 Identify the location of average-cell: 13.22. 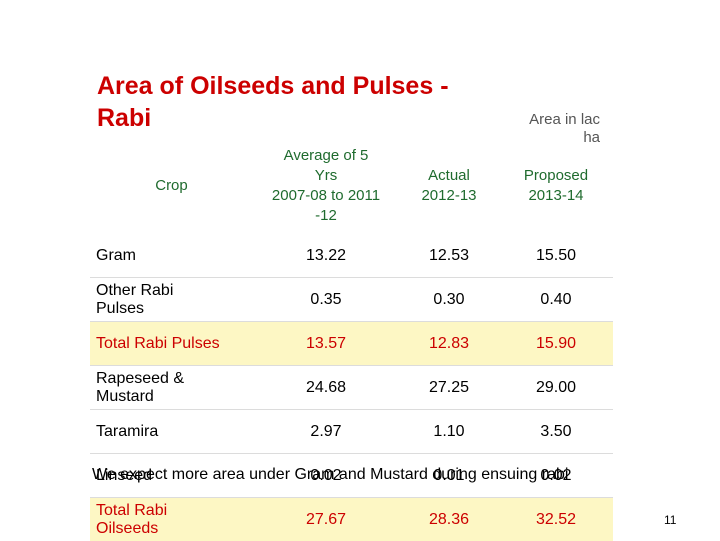
(326, 256).